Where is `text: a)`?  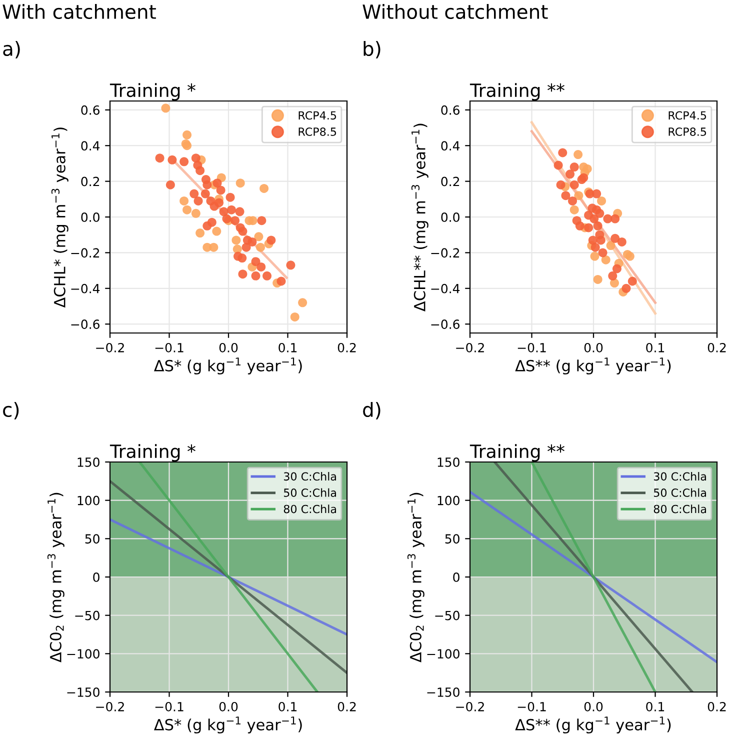
text: a) is located at coordinates (11, 49).